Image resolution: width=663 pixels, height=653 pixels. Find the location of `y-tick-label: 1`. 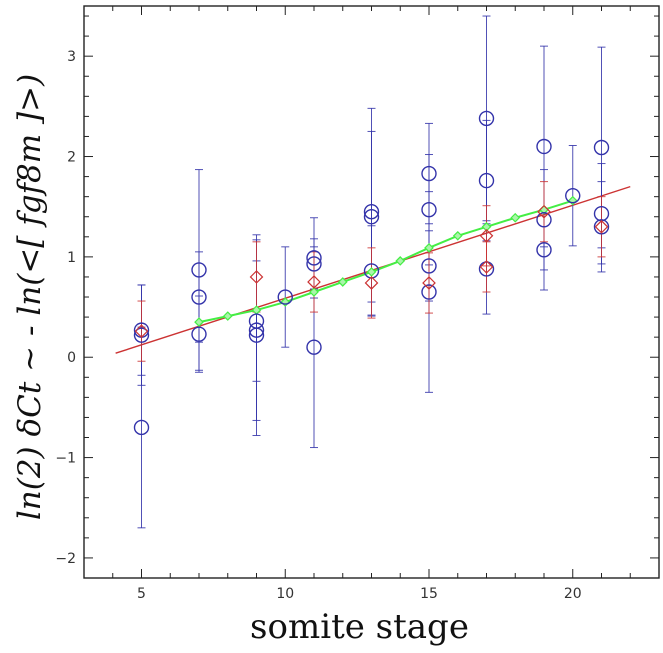

y-tick-label: 1 is located at coordinates (71, 258).